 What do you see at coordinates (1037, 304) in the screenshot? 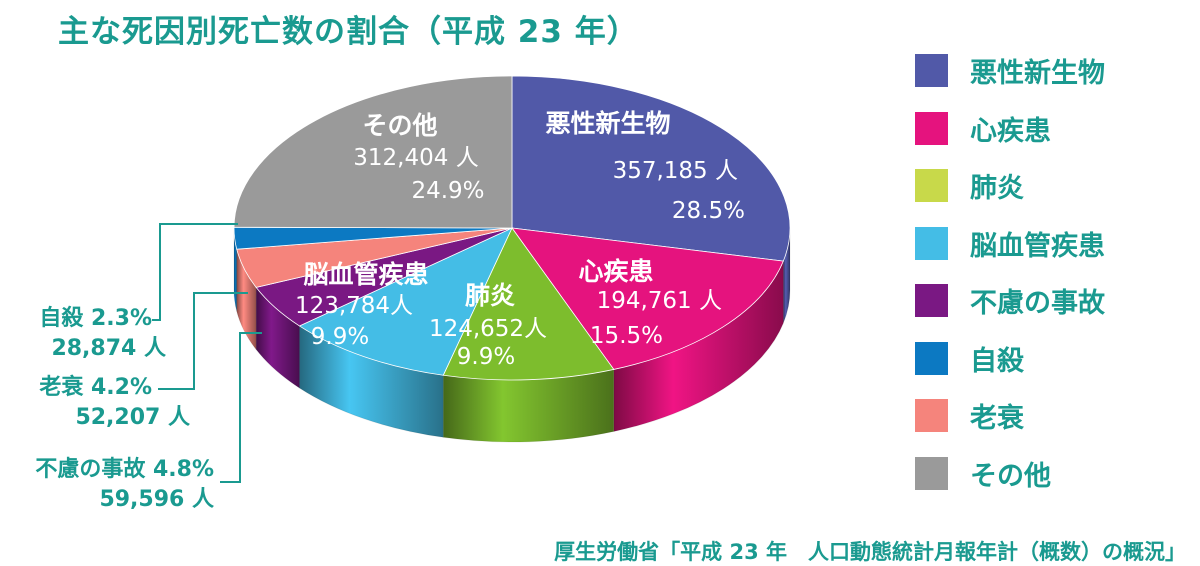
I see `legend-label: 不慮の事故` at bounding box center [1037, 304].